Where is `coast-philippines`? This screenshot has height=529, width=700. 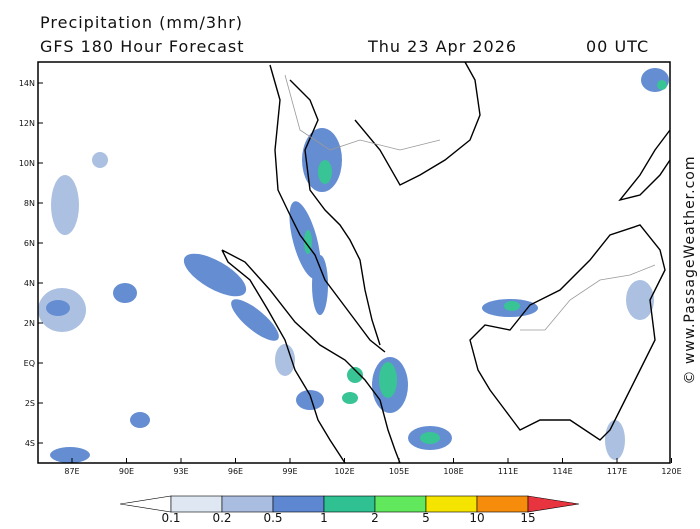 coast-philippines is located at coordinates (644, 165).